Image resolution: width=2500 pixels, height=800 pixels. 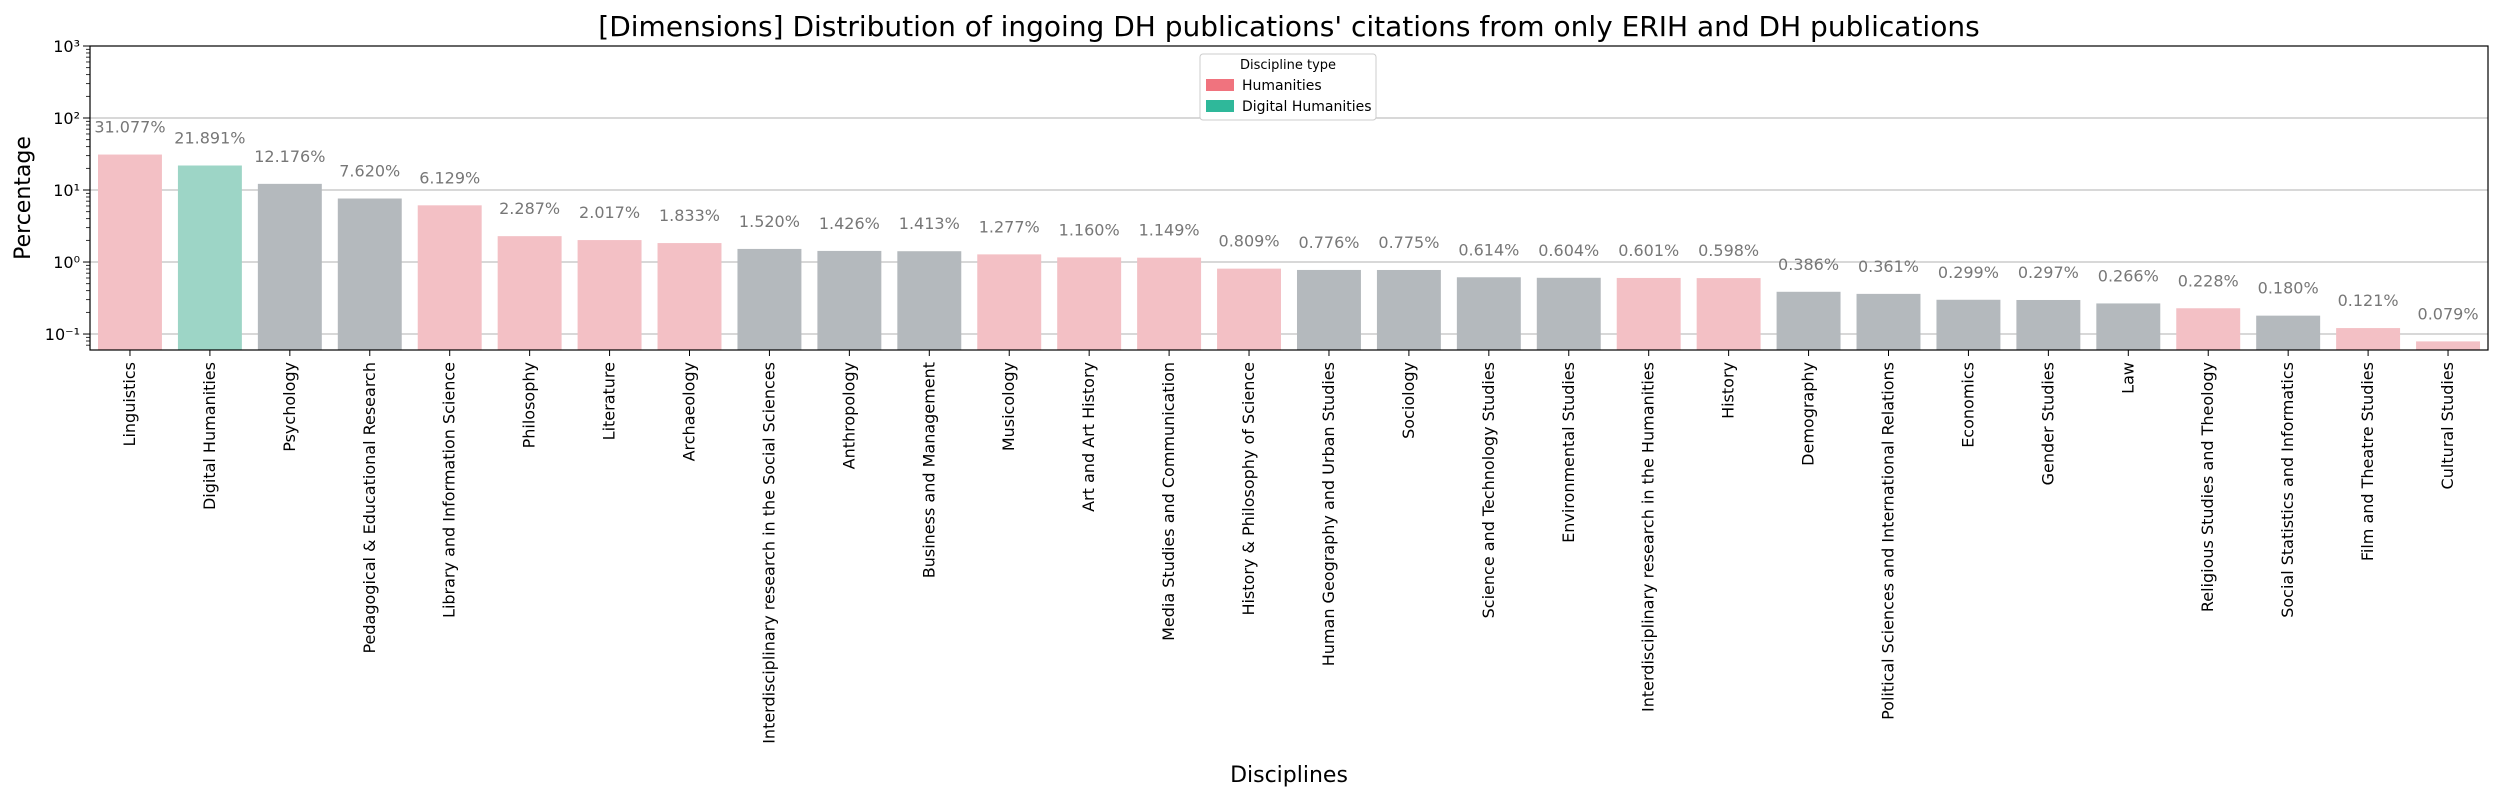 What do you see at coordinates (449, 177) in the screenshot?
I see `value-label: 6.129%` at bounding box center [449, 177].